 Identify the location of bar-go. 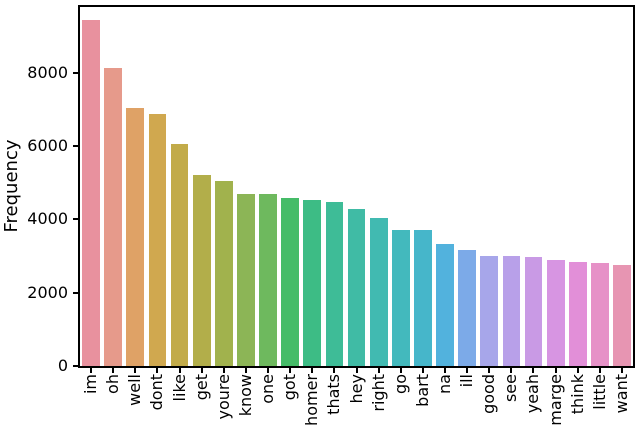
(400, 297).